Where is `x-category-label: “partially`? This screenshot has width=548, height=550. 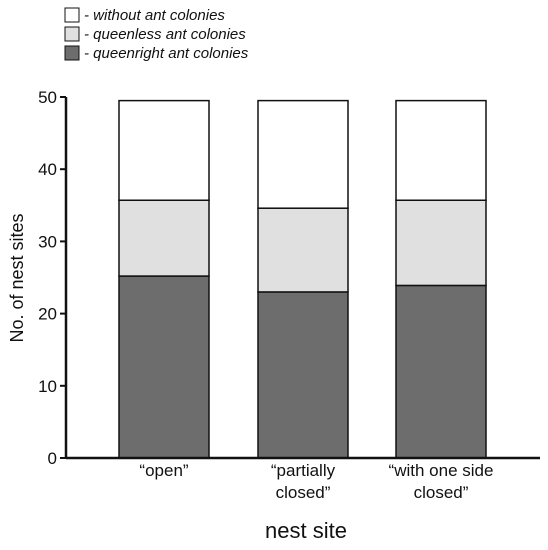 x-category-label: “partially is located at coordinates (303, 470).